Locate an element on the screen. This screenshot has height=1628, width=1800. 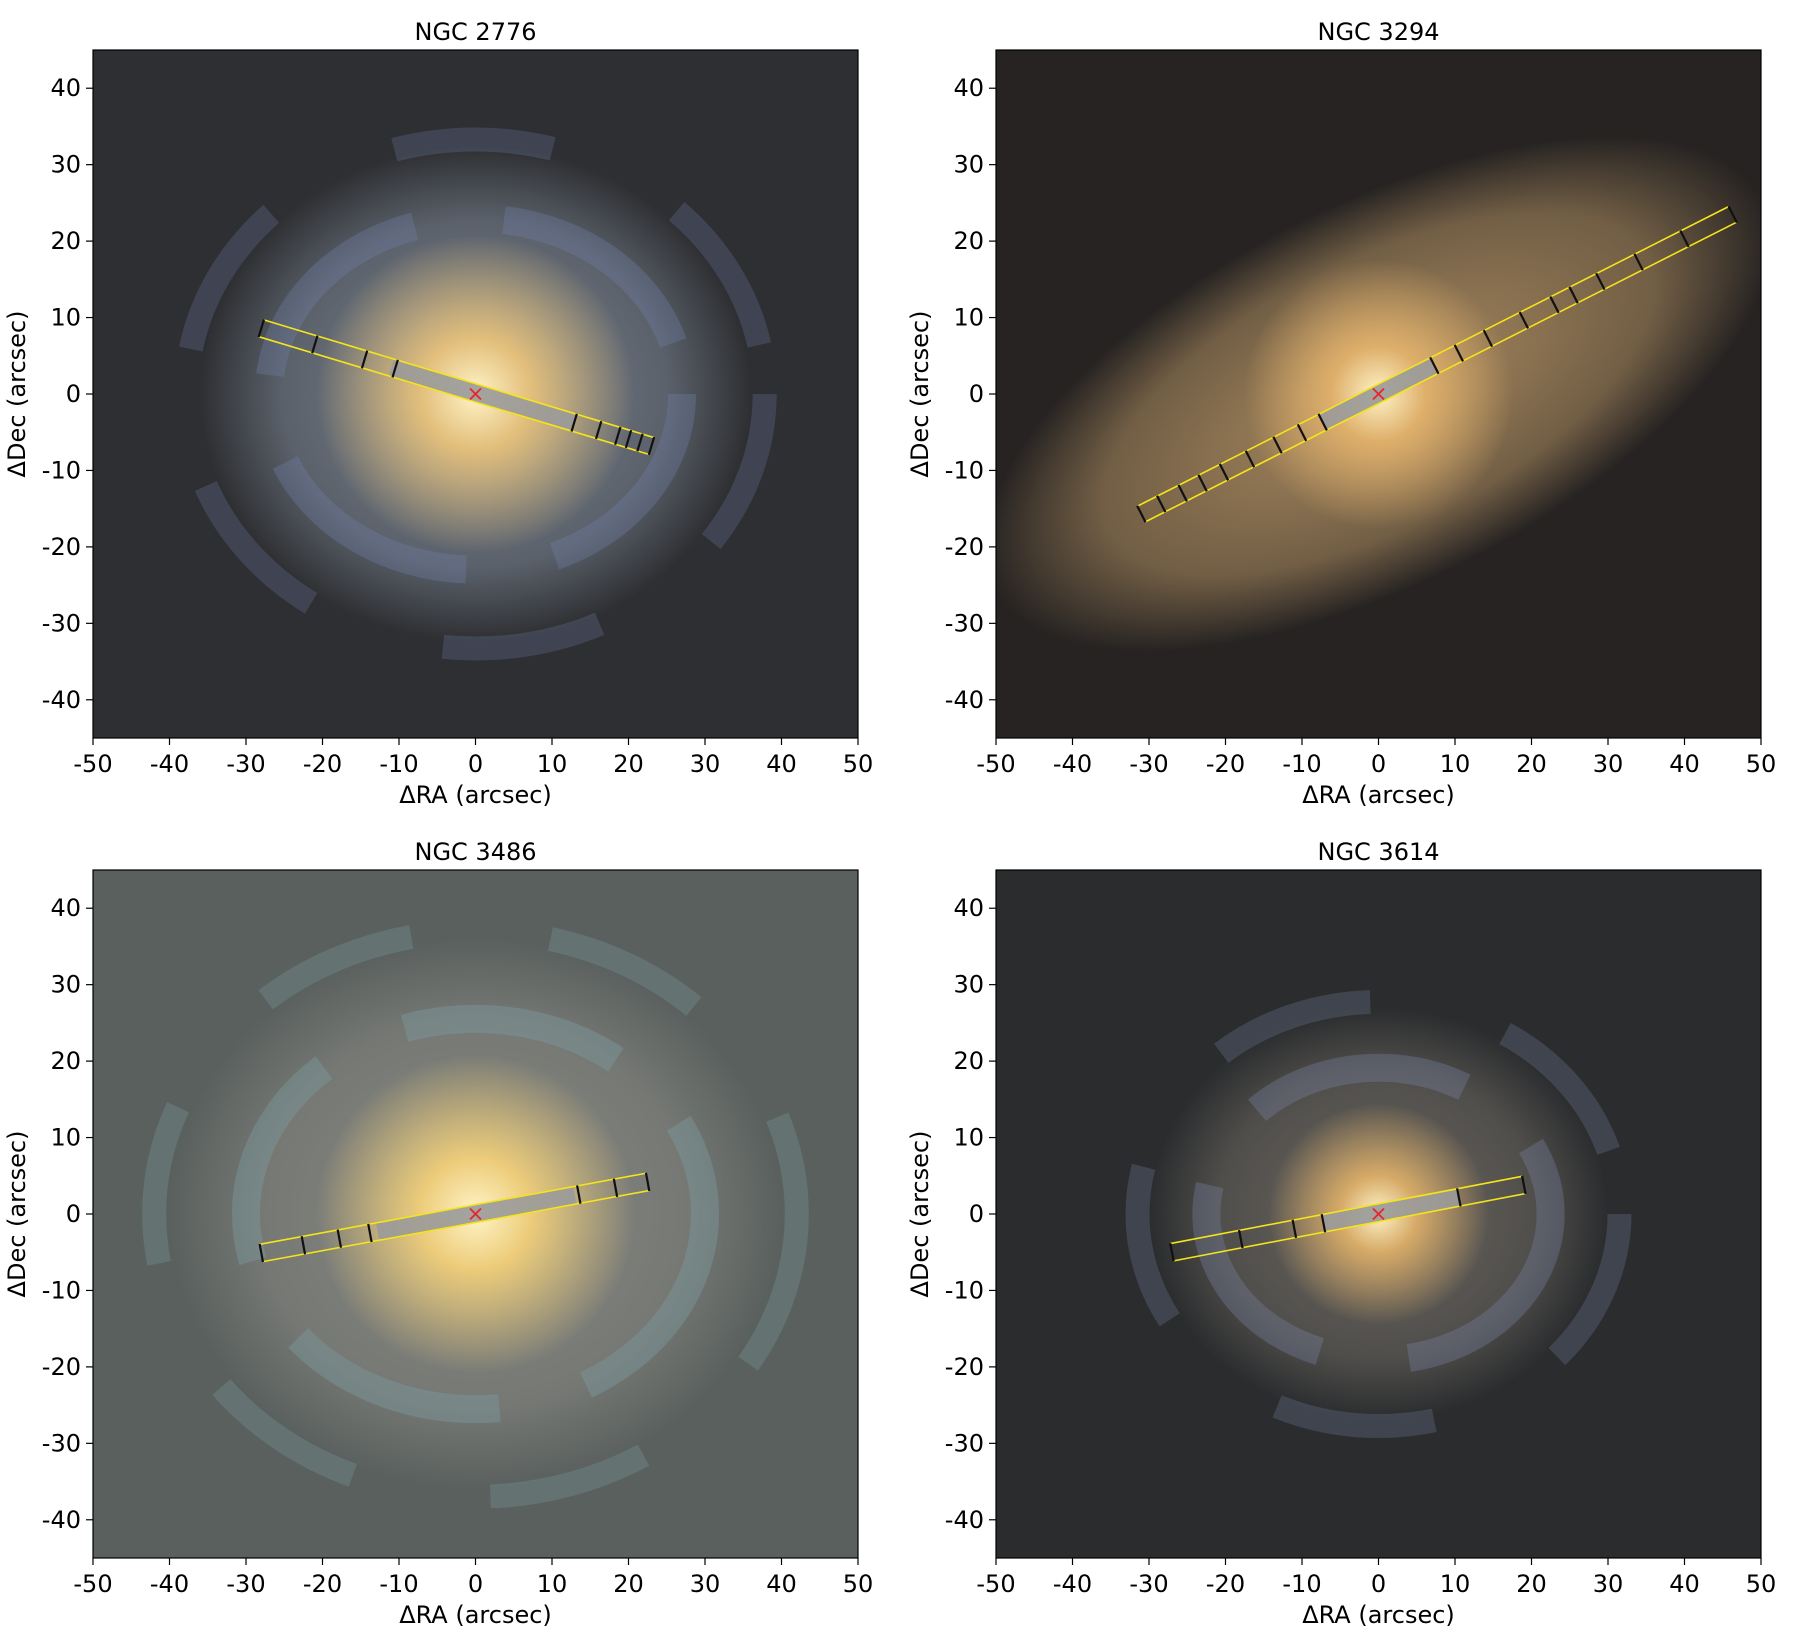
center-marker is located at coordinates (475, 1214).